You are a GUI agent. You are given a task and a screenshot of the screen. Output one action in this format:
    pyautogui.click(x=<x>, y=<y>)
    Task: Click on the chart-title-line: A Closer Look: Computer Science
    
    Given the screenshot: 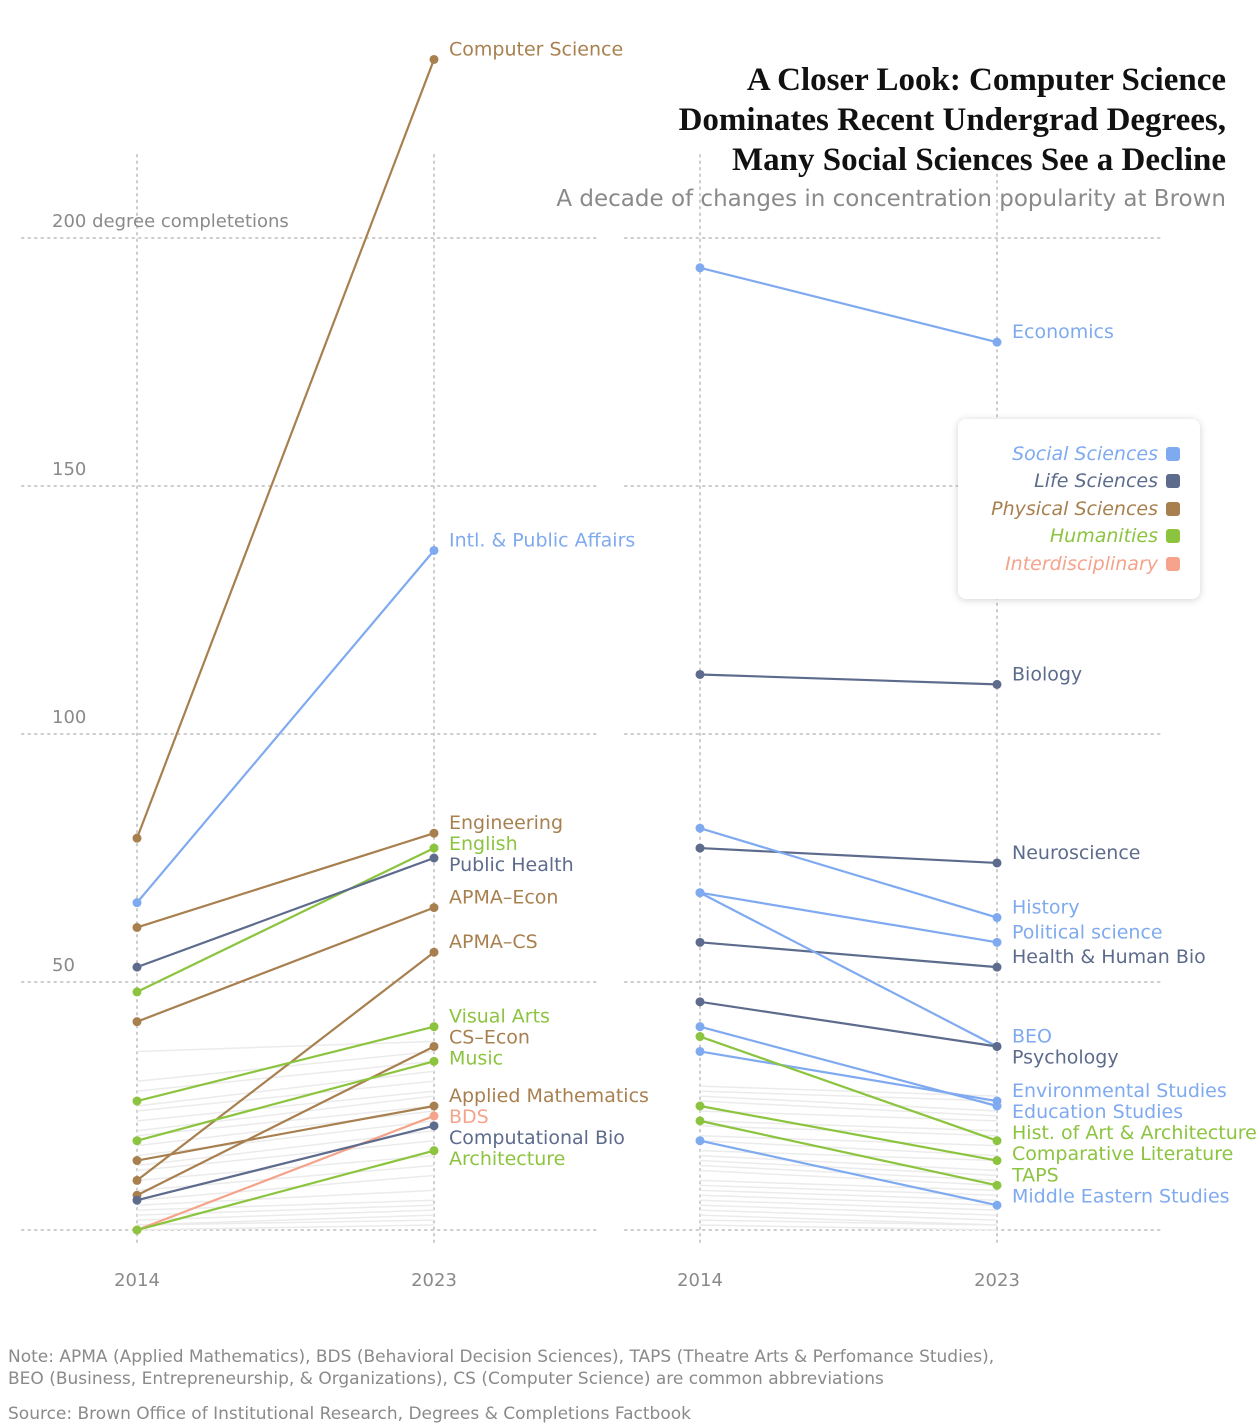 What is the action you would take?
    pyautogui.click(x=986, y=80)
    